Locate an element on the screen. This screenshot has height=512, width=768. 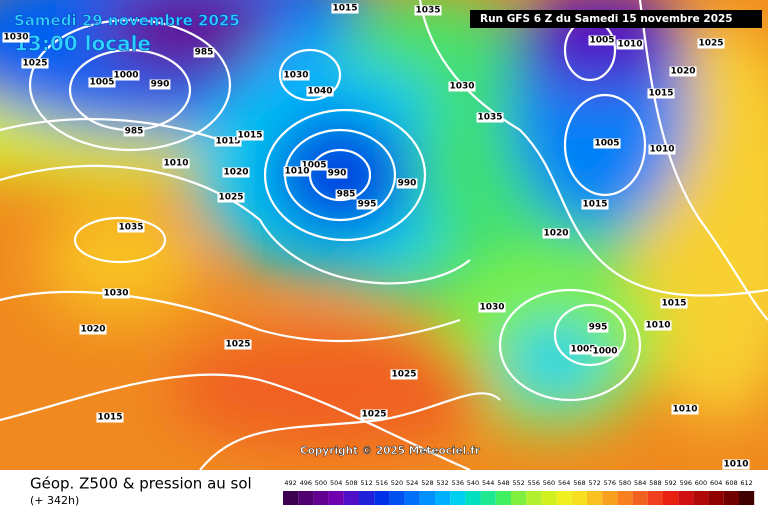
scale-label: 596 is located at coordinates (686, 483).